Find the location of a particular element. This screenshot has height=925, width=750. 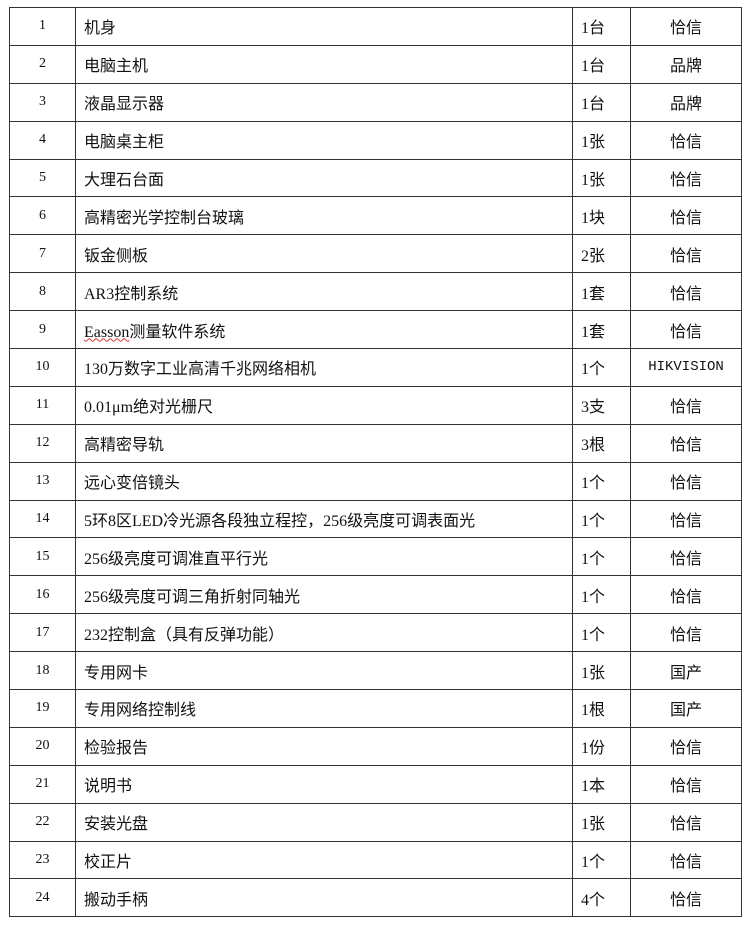

row-number: 6 is located at coordinates (42, 216).